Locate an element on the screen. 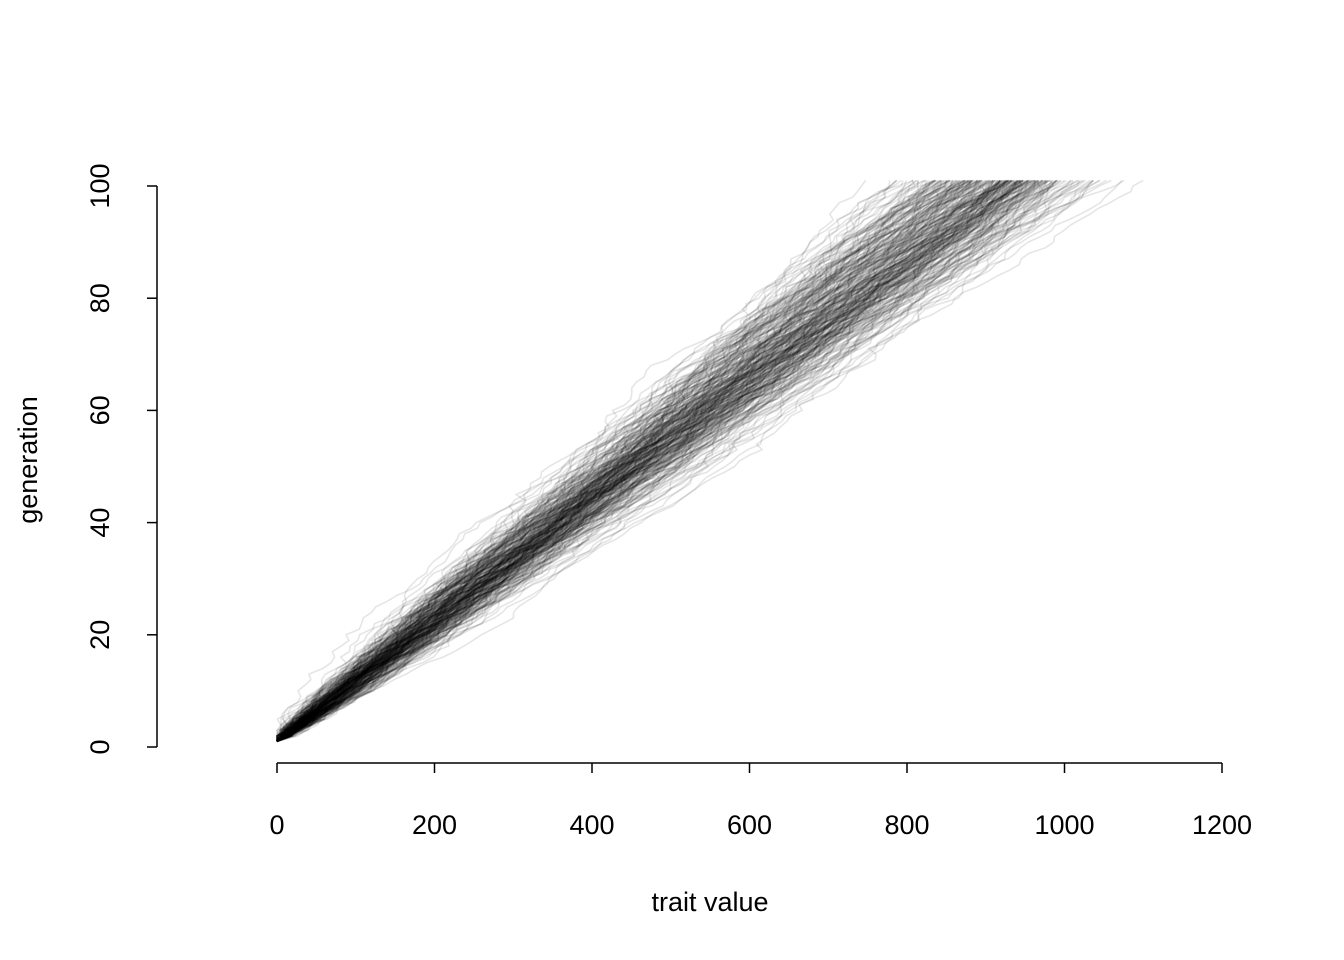 This screenshot has width=1344, height=960. y-axis-label: generation is located at coordinates (28, 460).